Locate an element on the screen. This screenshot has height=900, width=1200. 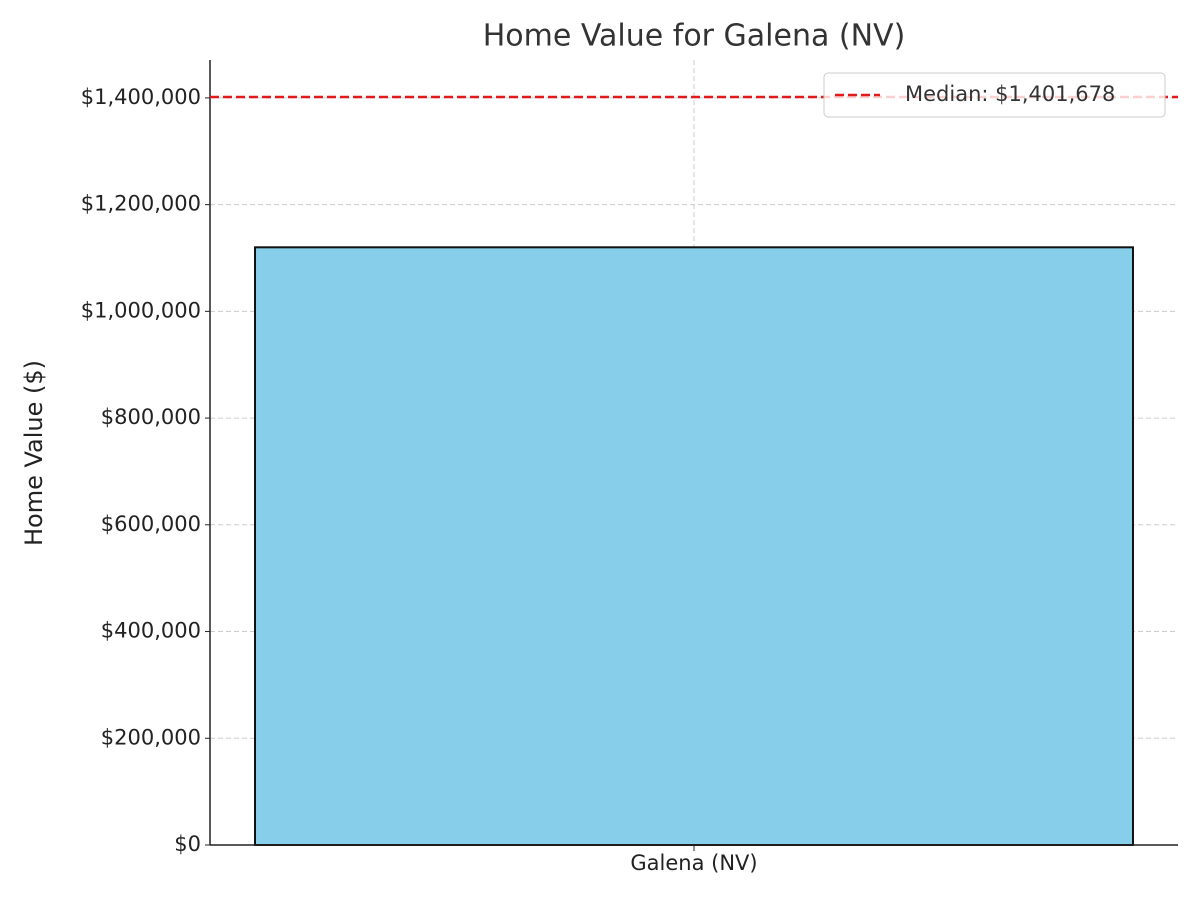
y-tick-label: $400,000 is located at coordinates (151, 631).